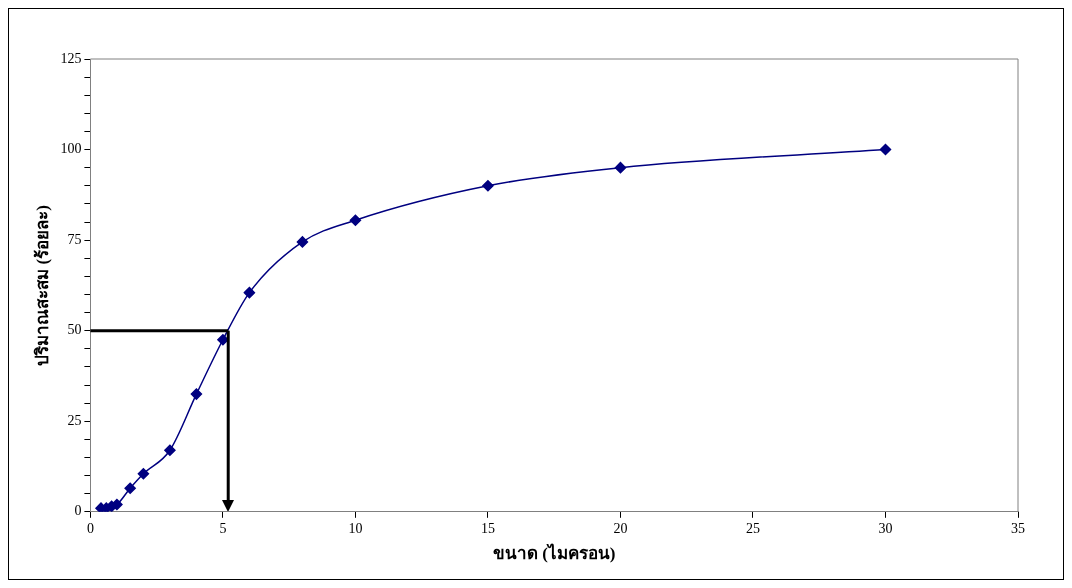  I want to click on x-tick-label: 0, so click(90, 528).